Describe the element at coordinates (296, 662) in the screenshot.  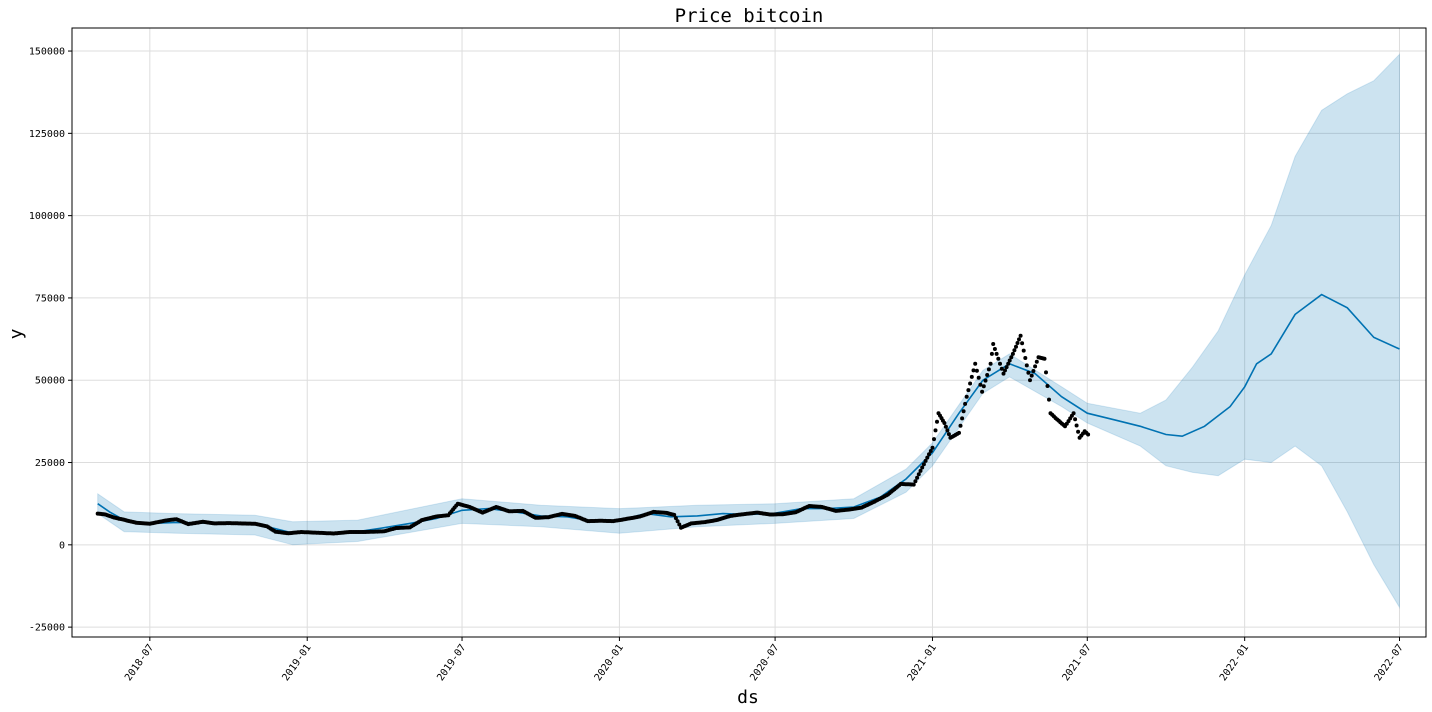
I see `x-tick-label: 2019-01` at that location.